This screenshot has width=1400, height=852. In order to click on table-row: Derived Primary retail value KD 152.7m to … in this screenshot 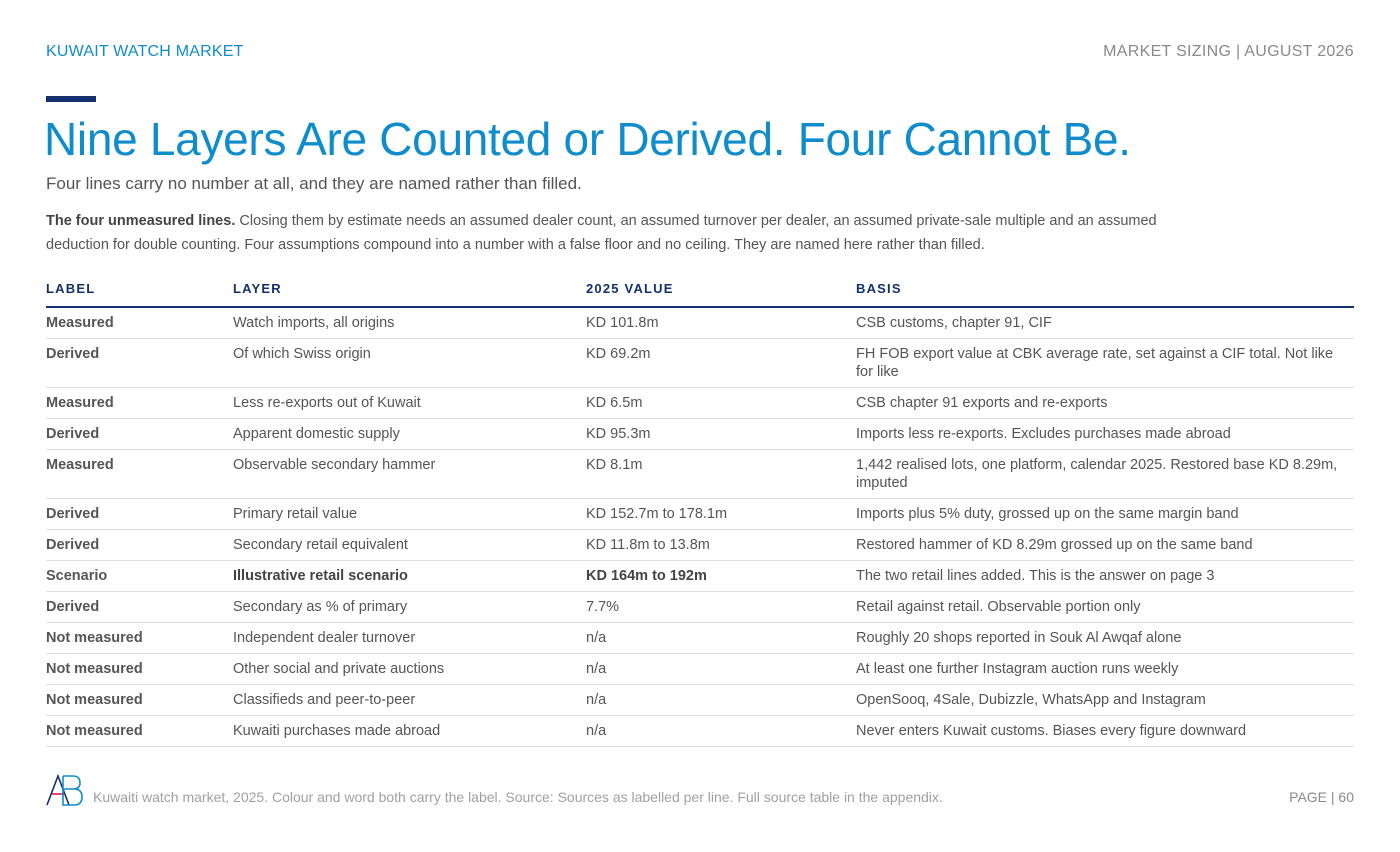, I will do `click(700, 514)`.